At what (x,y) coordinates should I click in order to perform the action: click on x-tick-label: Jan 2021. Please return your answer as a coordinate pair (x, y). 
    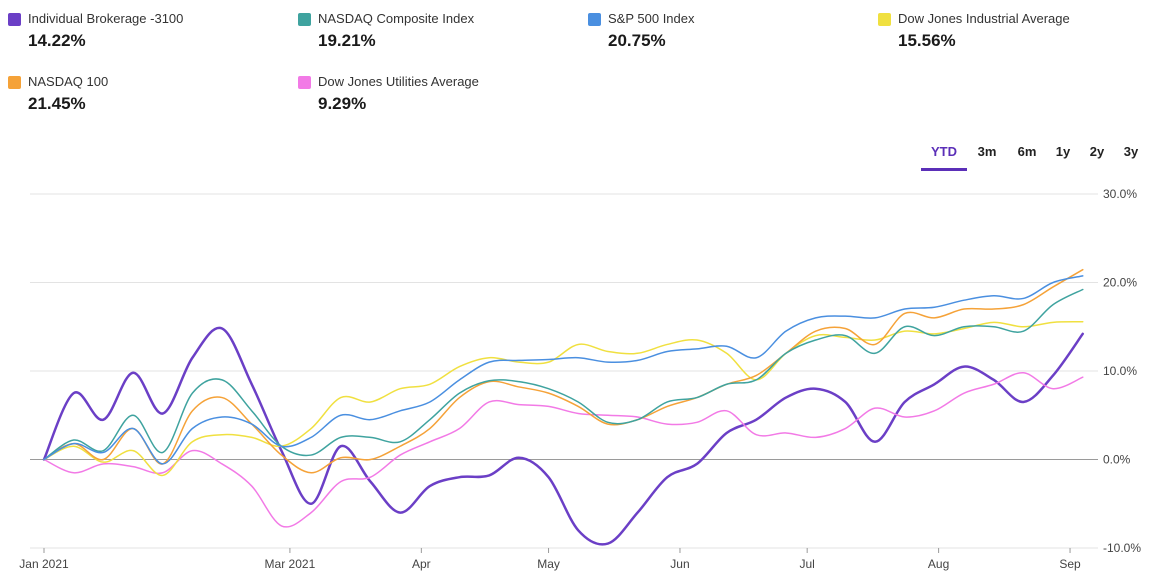
    Looking at the image, I should click on (44, 564).